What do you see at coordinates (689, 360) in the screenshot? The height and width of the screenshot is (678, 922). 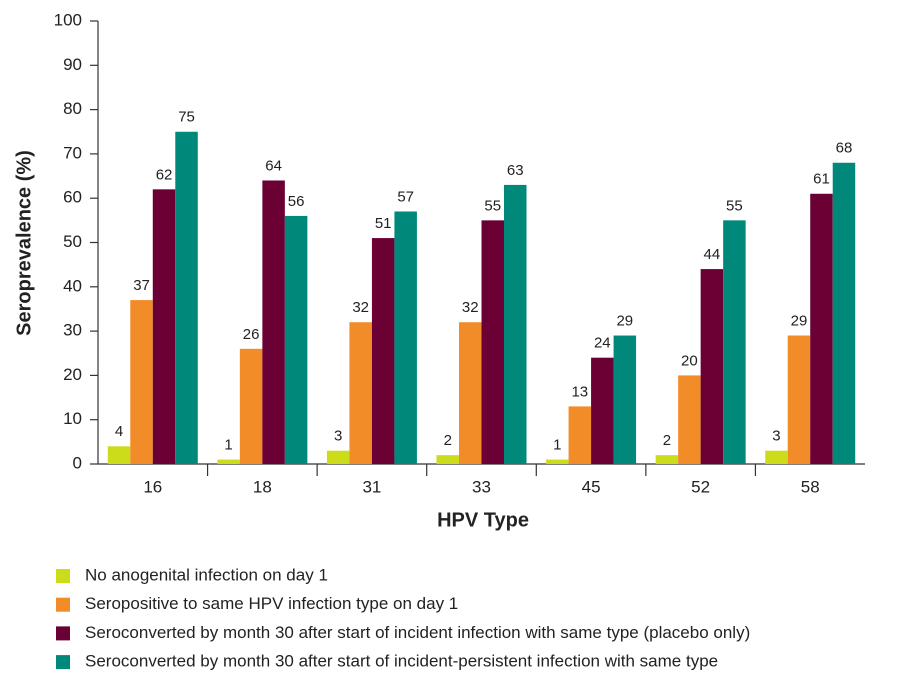 I see `data-label: 20` at bounding box center [689, 360].